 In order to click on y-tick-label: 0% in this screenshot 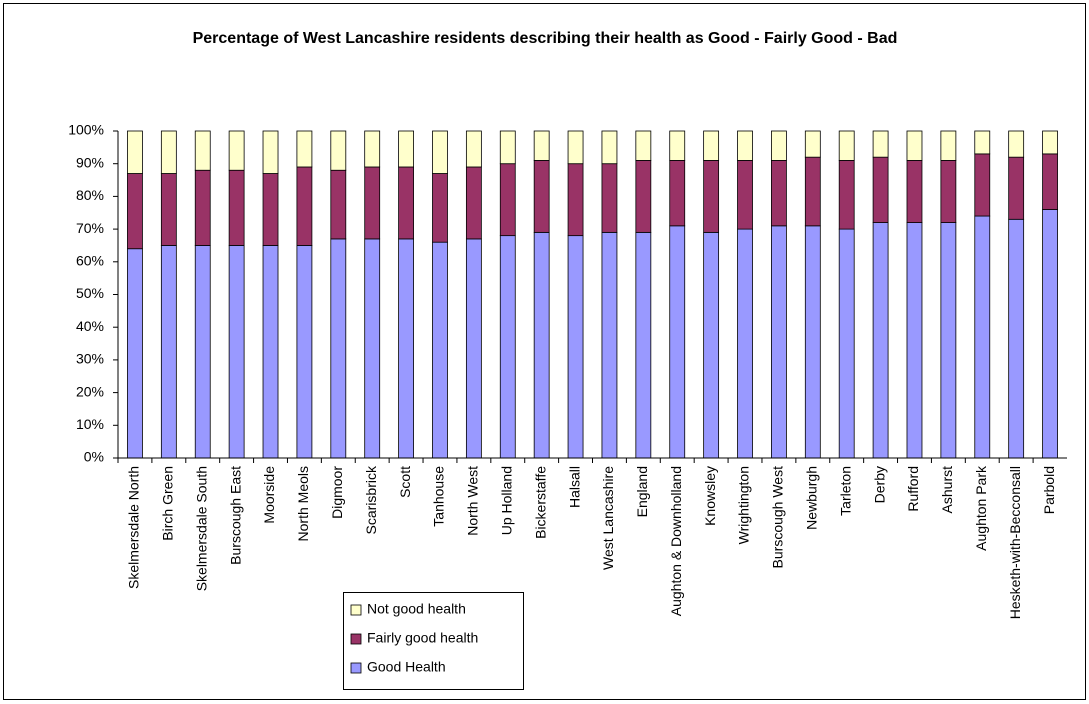, I will do `click(94, 457)`.